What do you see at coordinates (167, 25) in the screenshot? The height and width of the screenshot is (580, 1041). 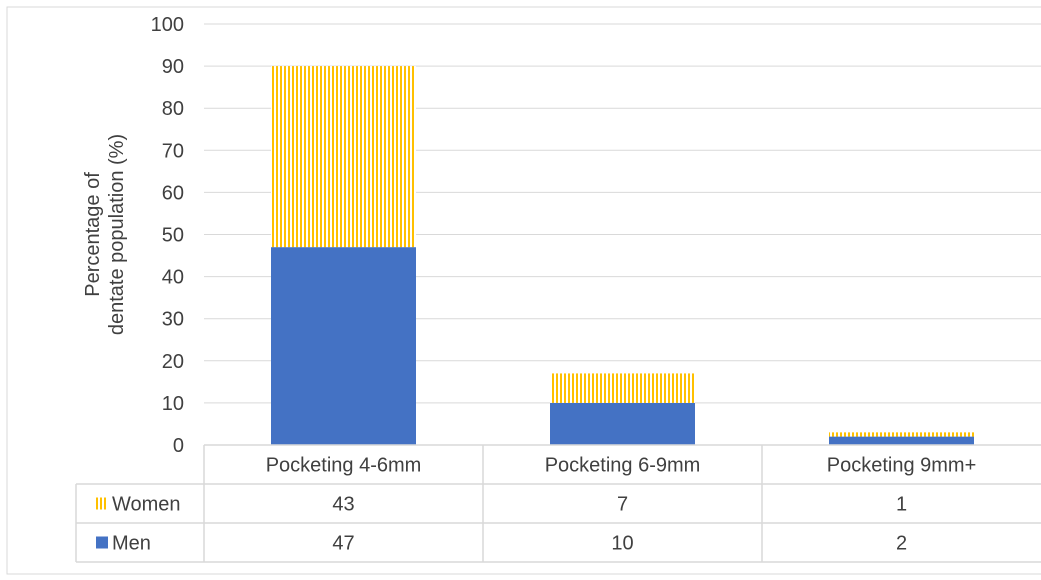 I see `y-tick-label: 100` at bounding box center [167, 25].